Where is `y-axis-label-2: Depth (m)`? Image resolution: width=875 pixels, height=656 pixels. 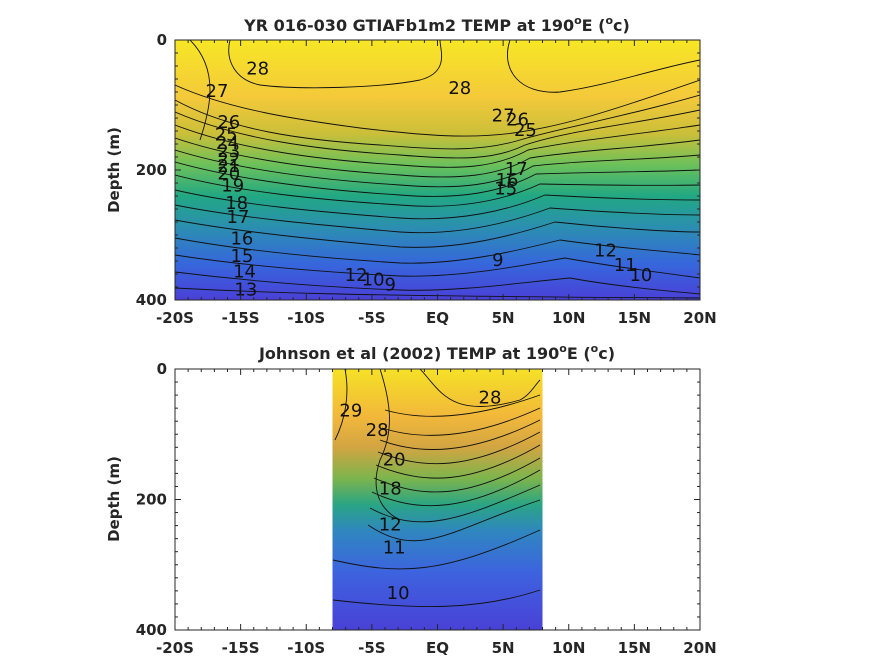
y-axis-label-2: Depth (m) is located at coordinates (114, 499).